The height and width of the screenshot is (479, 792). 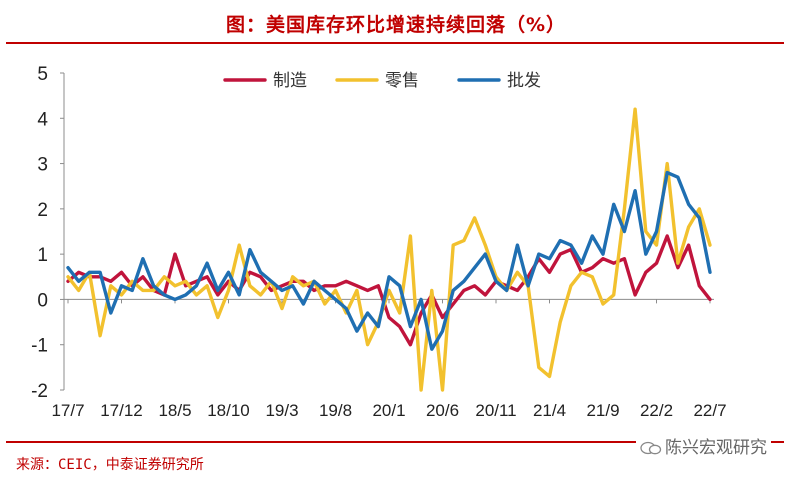 I want to click on x-tick-label: 20/1, so click(x=388, y=410).